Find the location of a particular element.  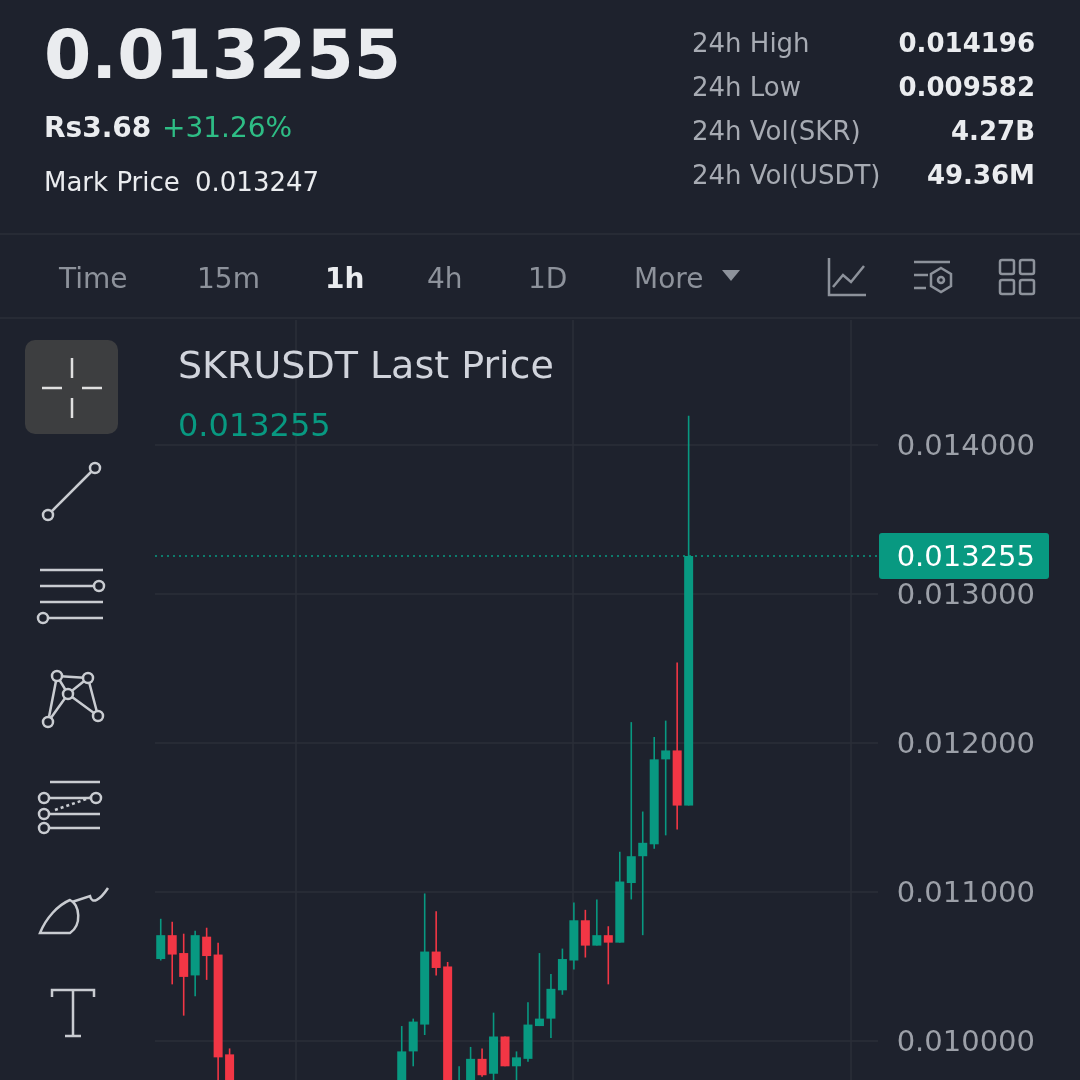

text: Time is located at coordinates (93, 278).